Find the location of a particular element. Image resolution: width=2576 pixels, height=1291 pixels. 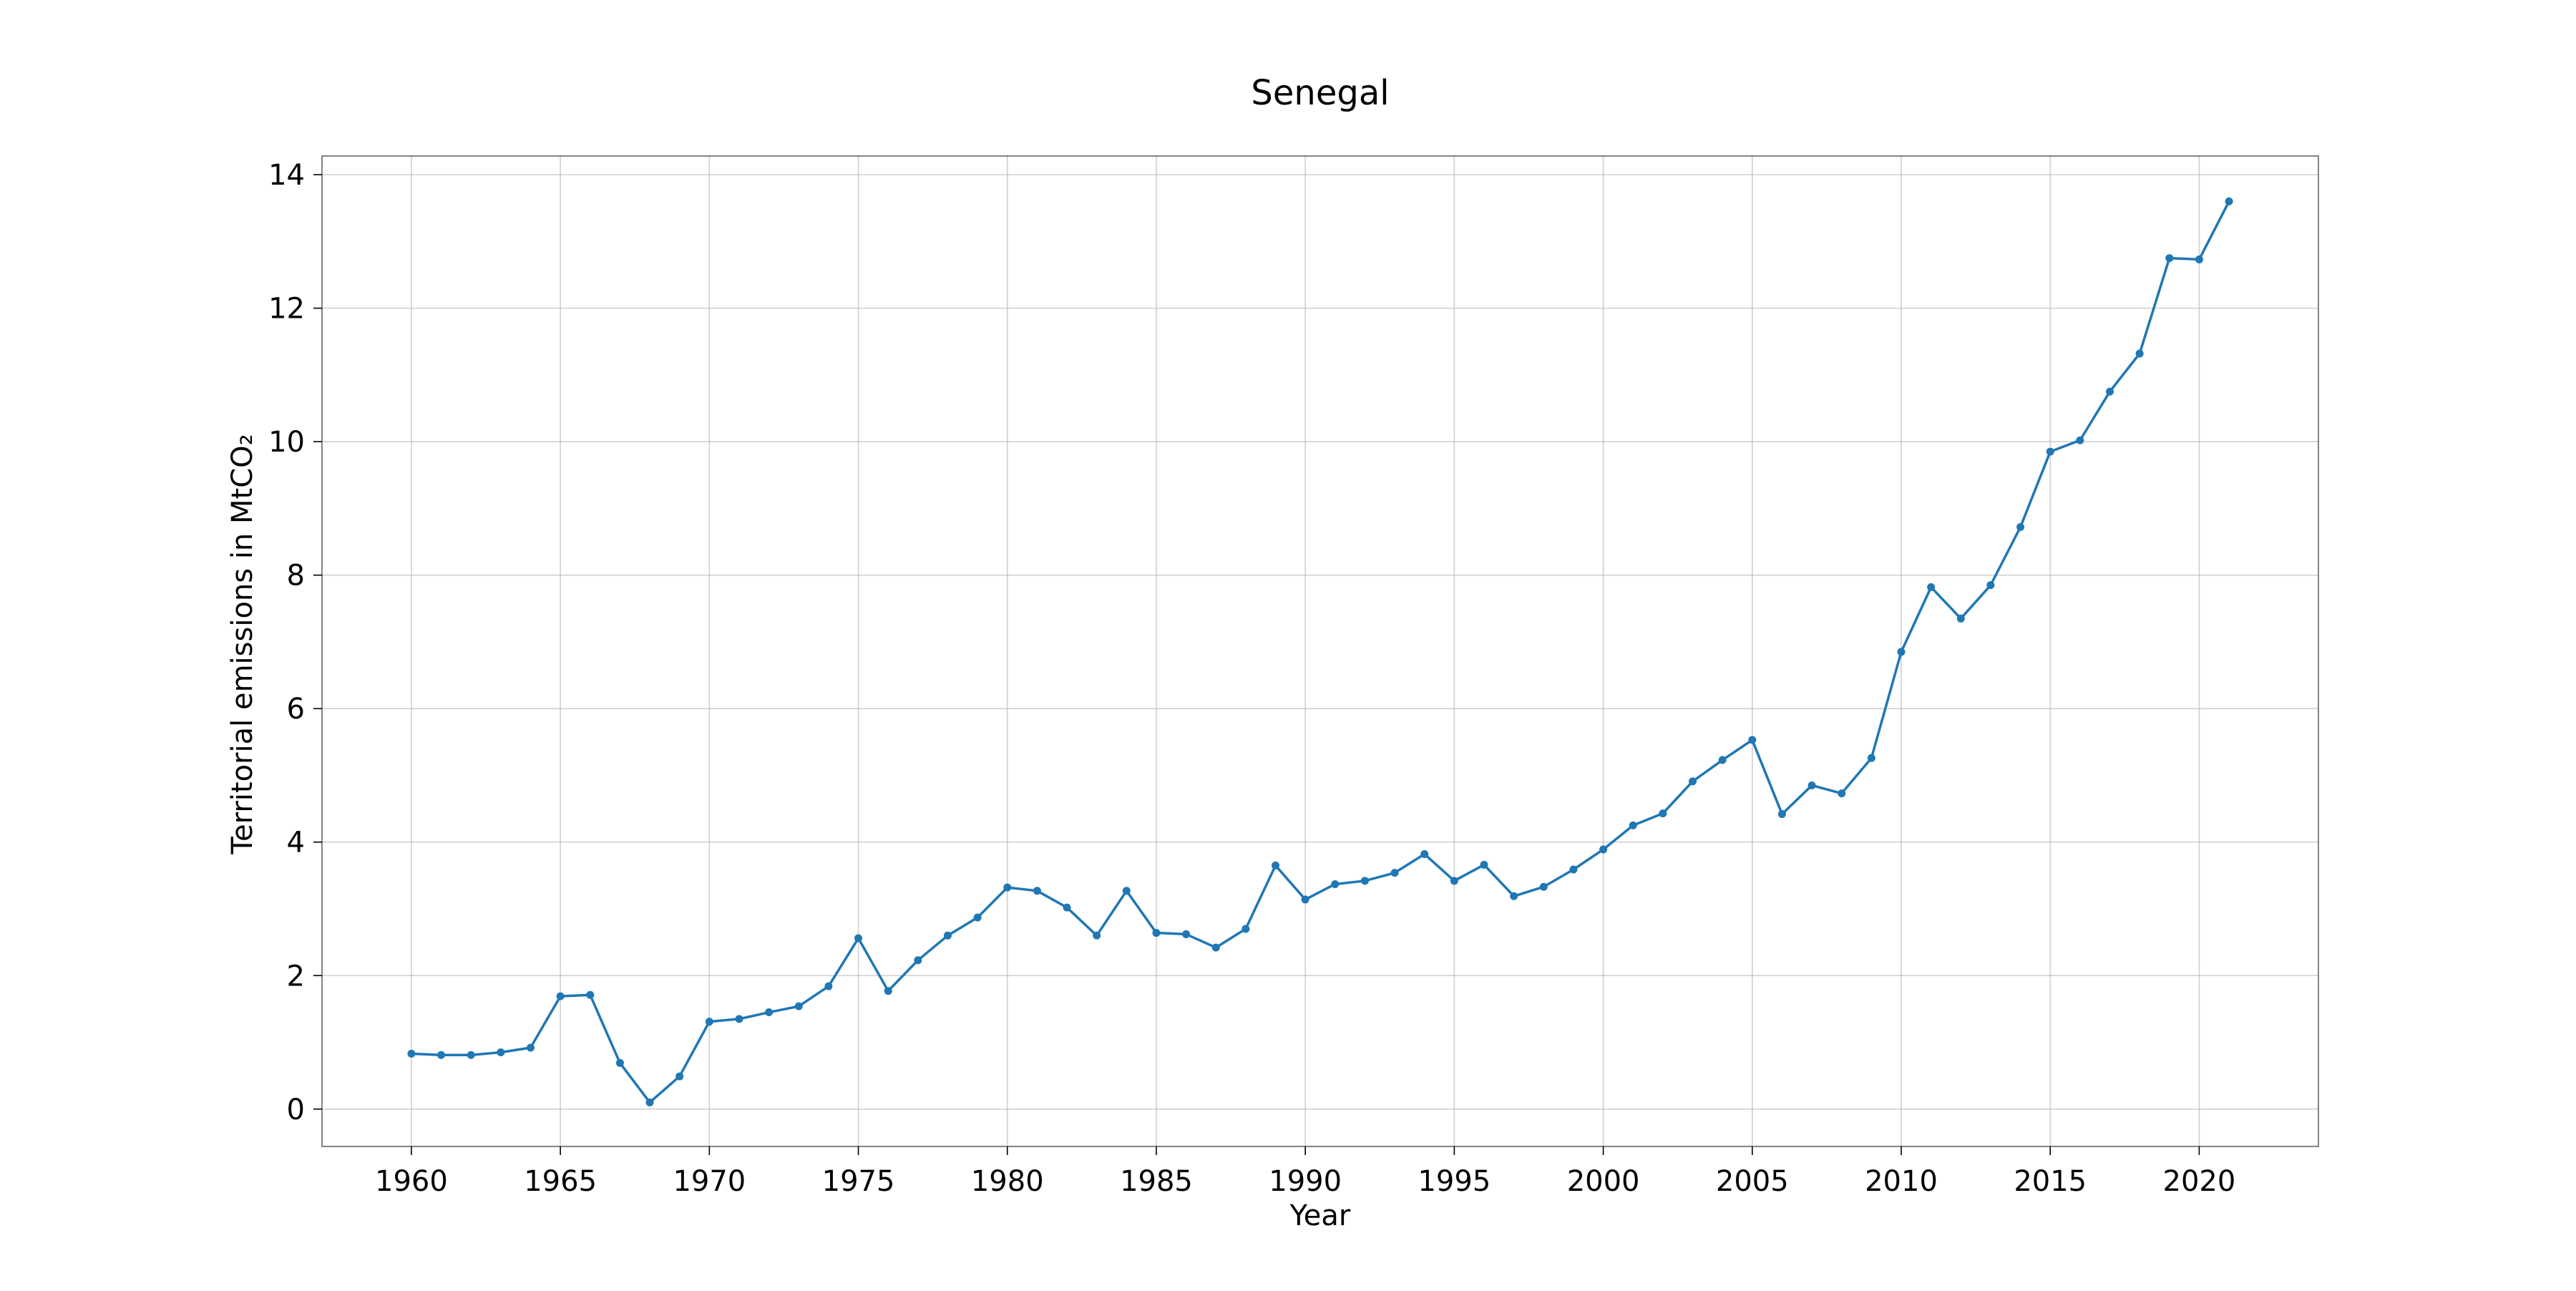

chart-title: Senegal is located at coordinates (1320, 93).